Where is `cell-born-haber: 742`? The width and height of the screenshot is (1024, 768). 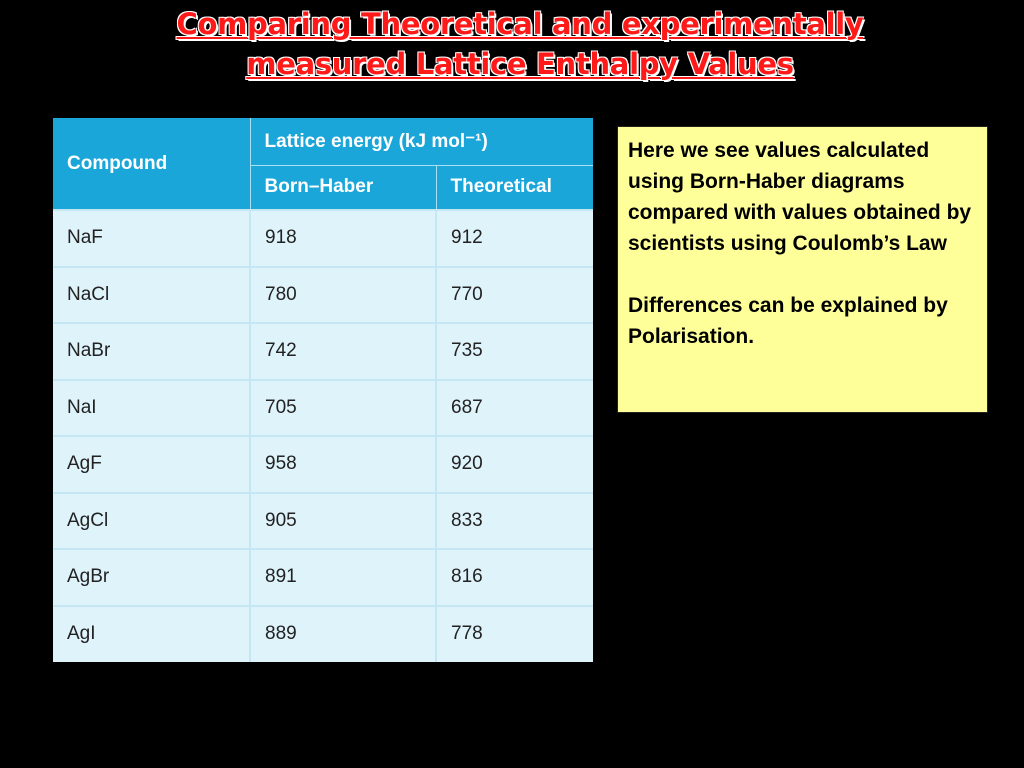 cell-born-haber: 742 is located at coordinates (342, 351).